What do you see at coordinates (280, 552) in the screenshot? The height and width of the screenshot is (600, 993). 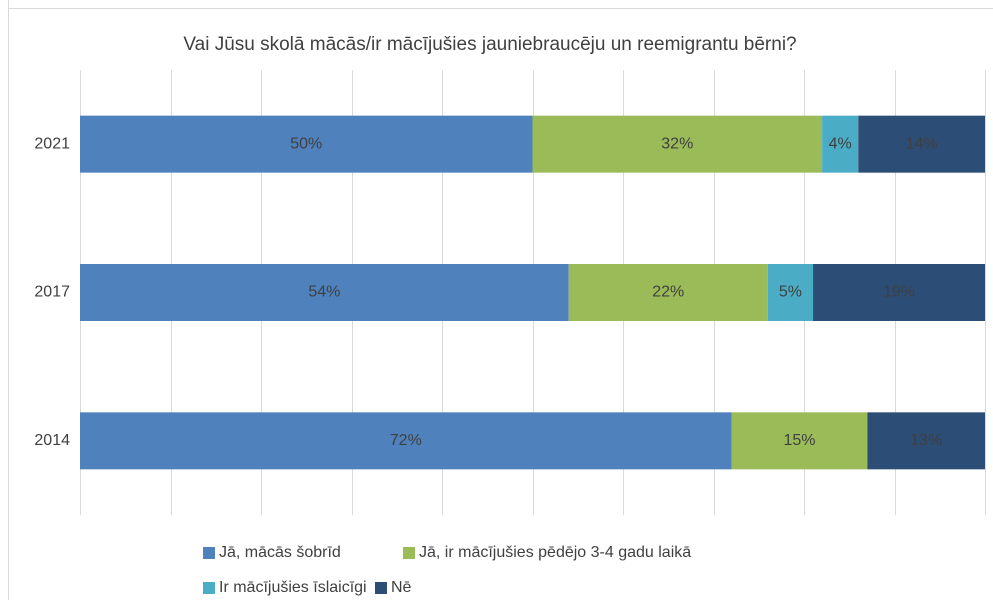 I see `legend-label: Jā, mācās šobrīd` at bounding box center [280, 552].